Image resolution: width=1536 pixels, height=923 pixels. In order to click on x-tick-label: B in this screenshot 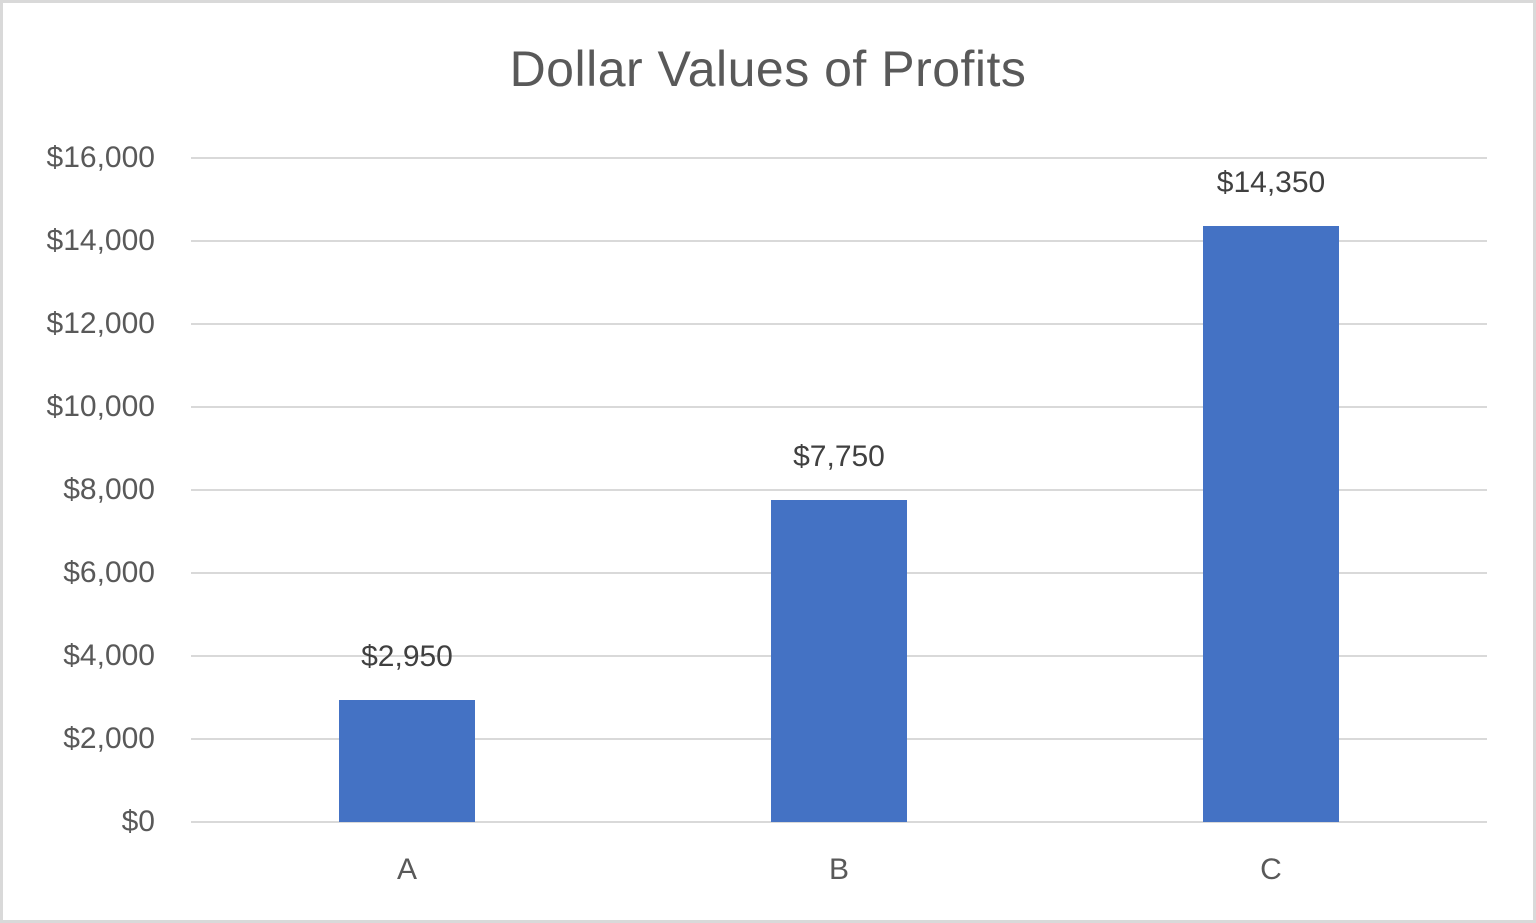, I will do `click(838, 869)`.